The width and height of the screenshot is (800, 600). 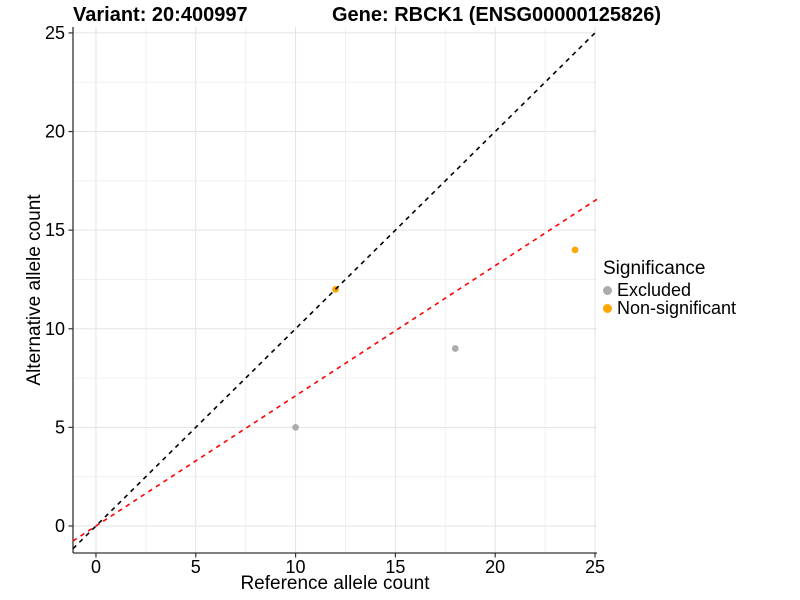 I want to click on legend-item: Non-significant, so click(x=670, y=307).